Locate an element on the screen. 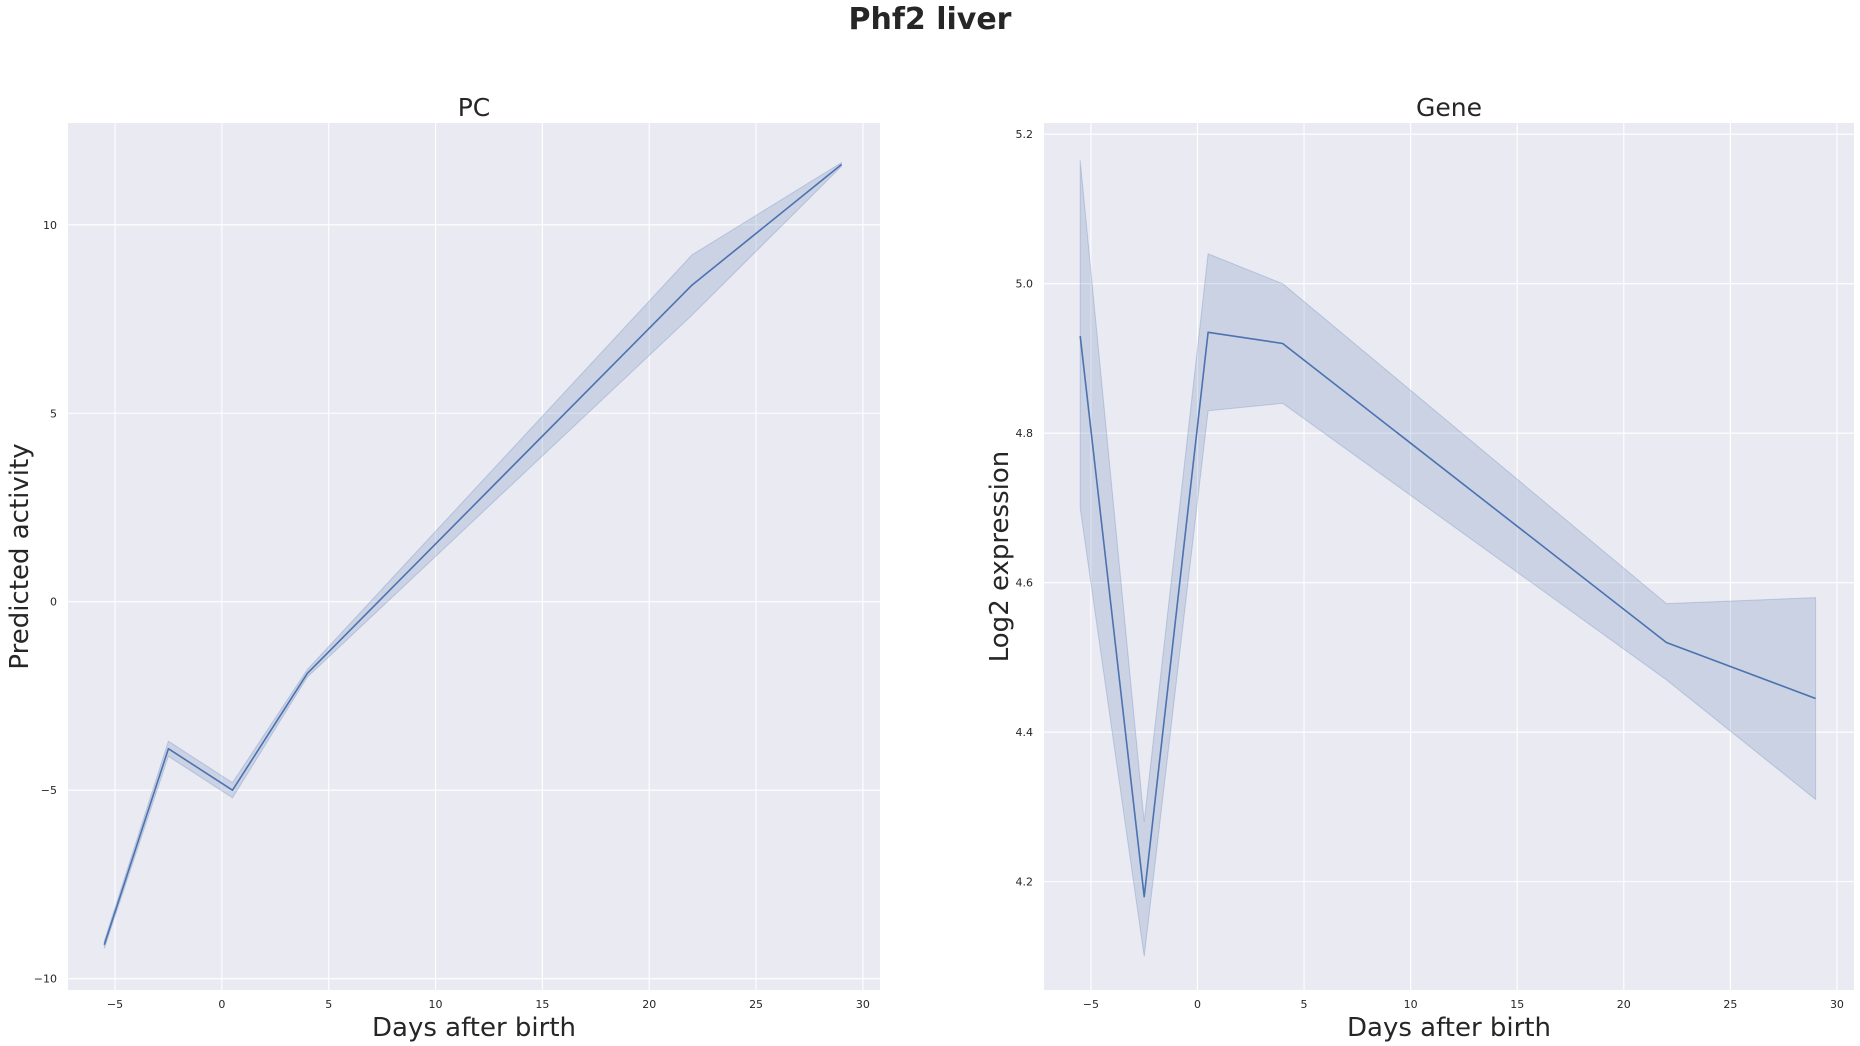  chart-1-title: Gene is located at coordinates (1449, 107).